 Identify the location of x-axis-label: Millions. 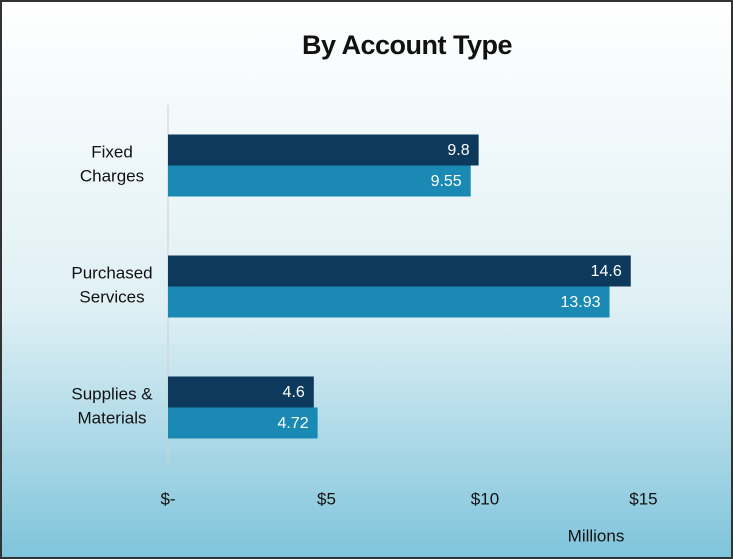
(596, 535).